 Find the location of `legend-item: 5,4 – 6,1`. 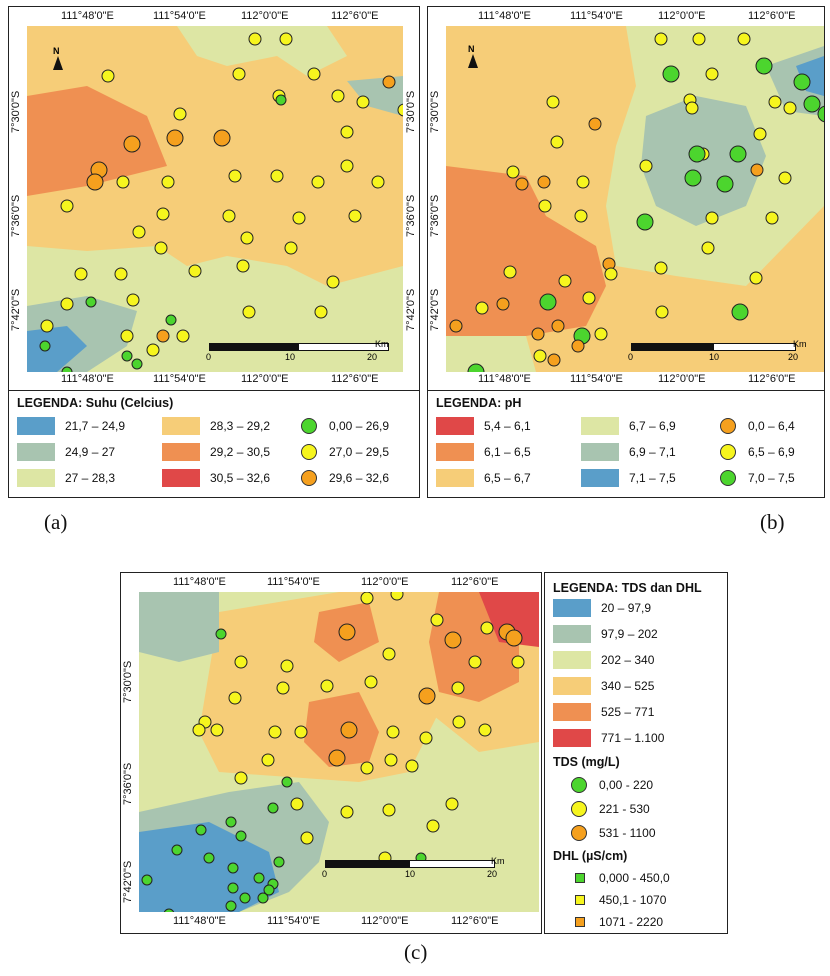

legend-item: 5,4 – 6,1 is located at coordinates (483, 426).